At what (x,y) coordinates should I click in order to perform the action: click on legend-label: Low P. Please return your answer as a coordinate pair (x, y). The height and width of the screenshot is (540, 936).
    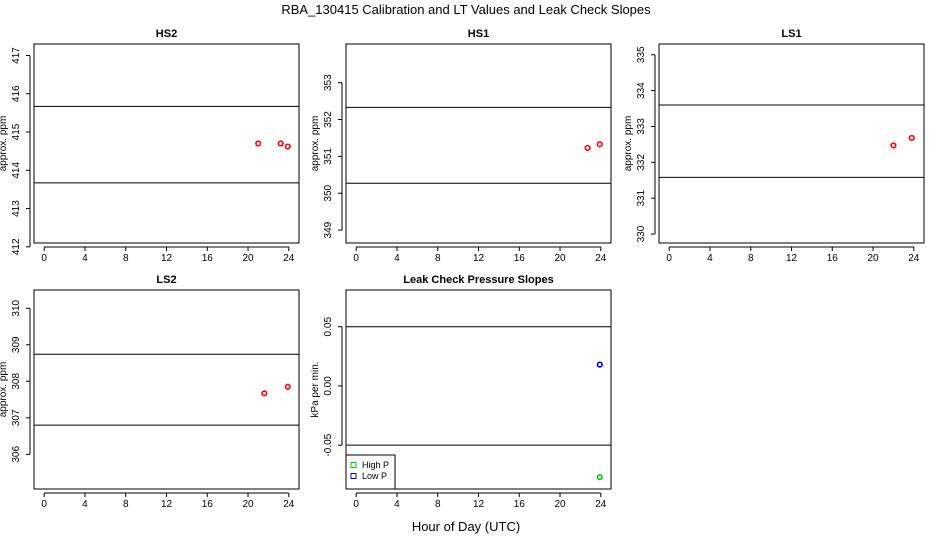
    Looking at the image, I should click on (374, 476).